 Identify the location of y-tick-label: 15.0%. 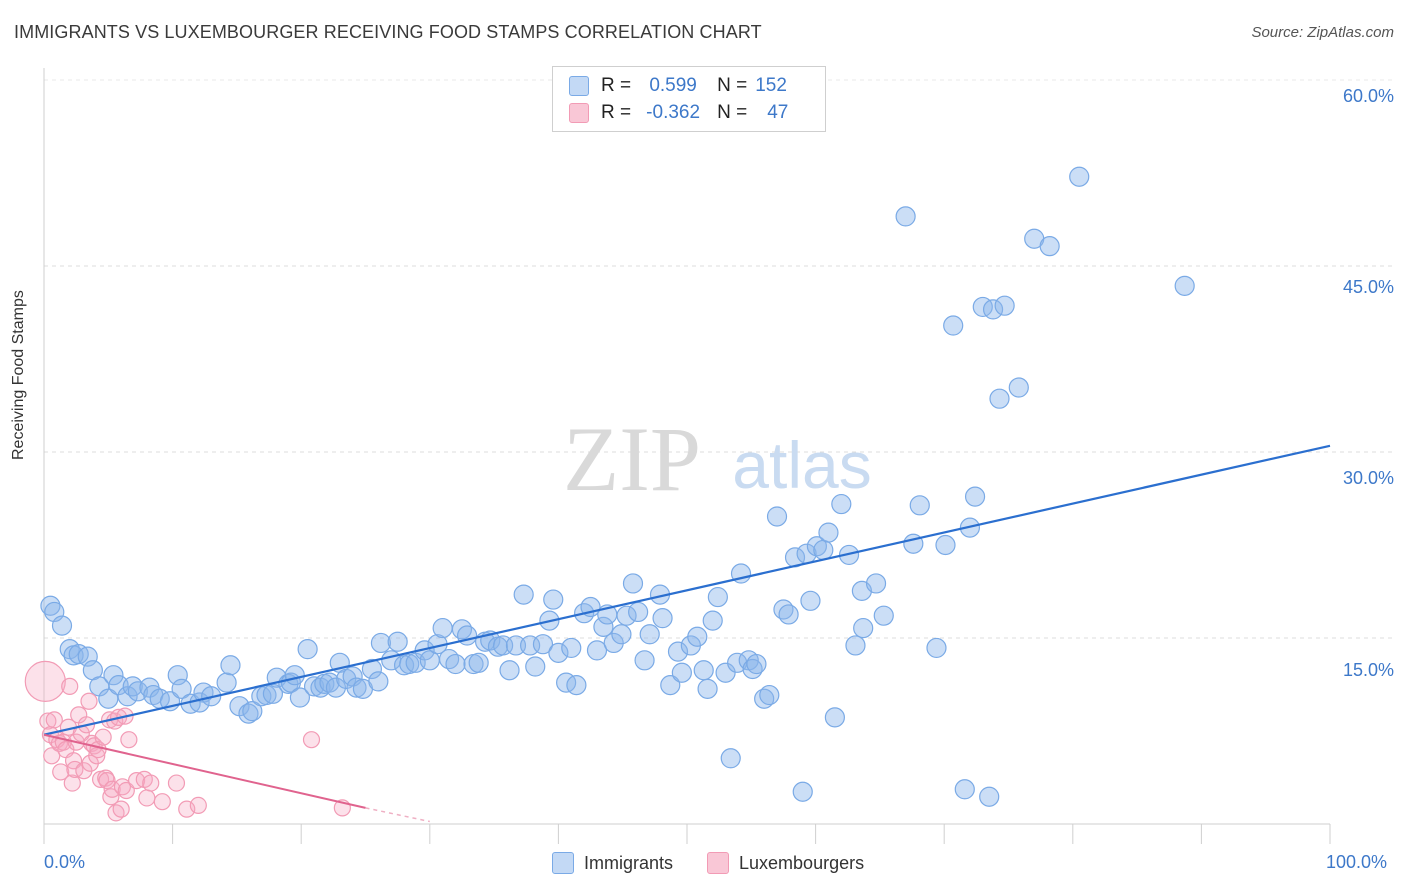
(1368, 670).